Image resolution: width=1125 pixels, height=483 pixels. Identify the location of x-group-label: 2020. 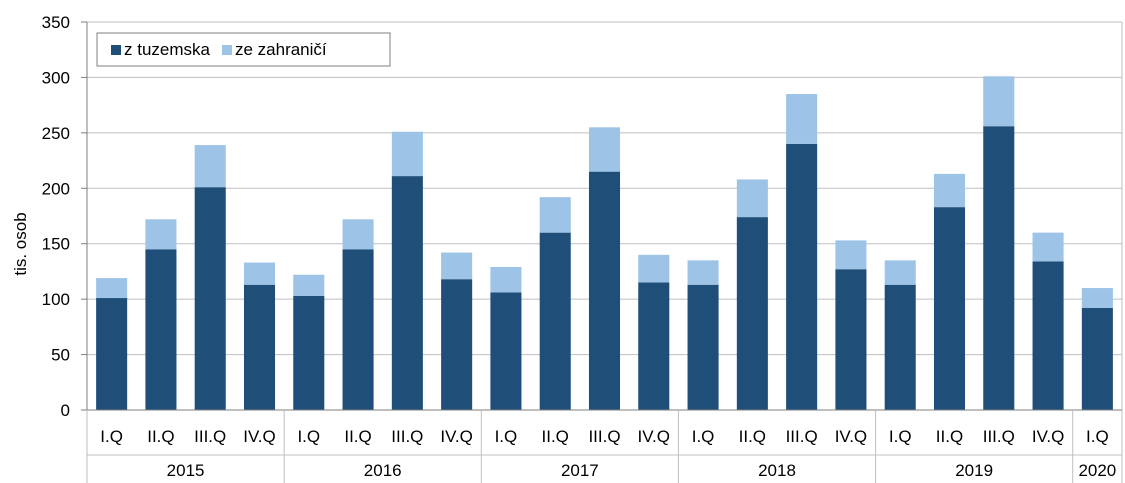
(1097, 470).